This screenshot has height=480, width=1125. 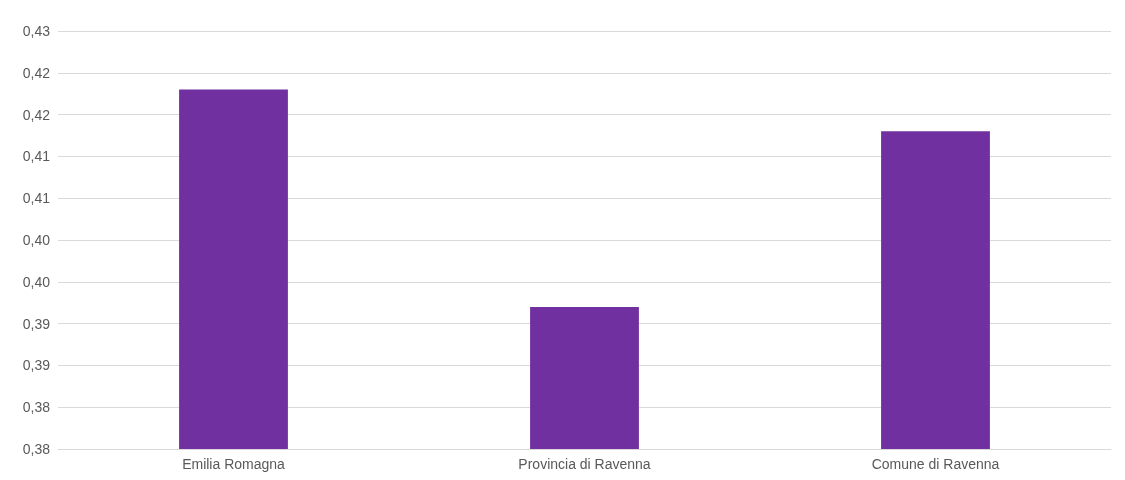 I want to click on x-tick-label: Comune di Ravenna, so click(x=935, y=464).